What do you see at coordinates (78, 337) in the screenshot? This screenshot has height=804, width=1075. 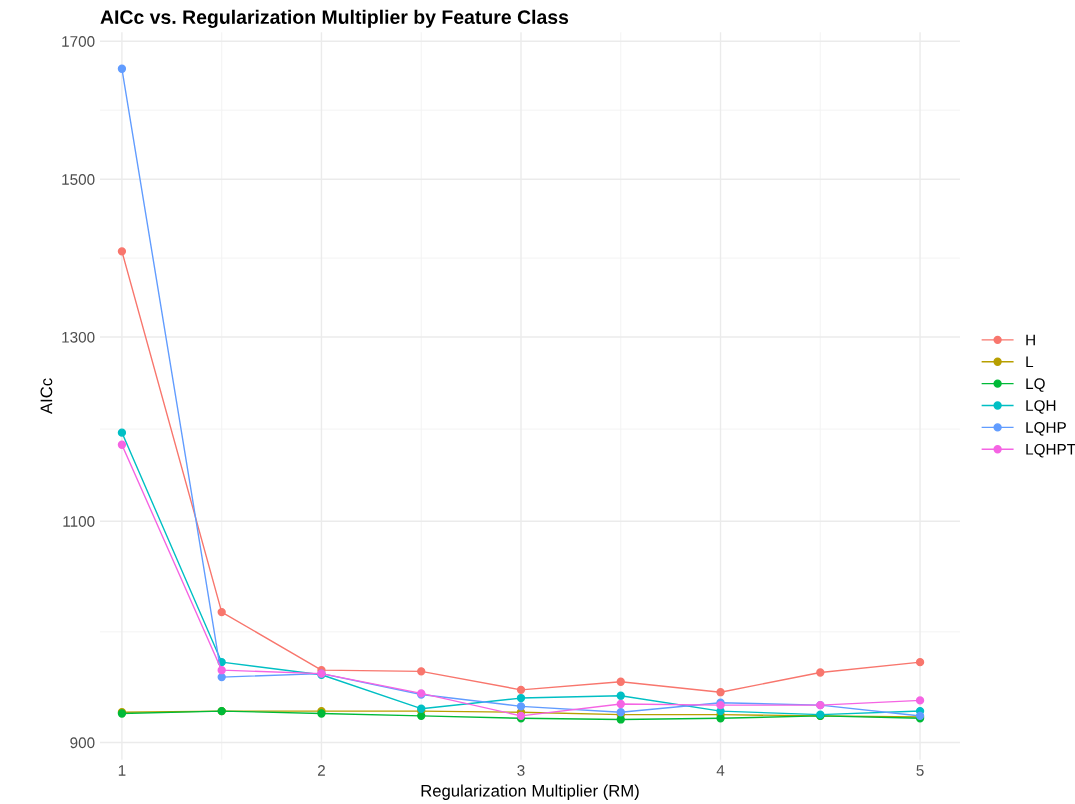 I see `y-tick-label: 1300` at bounding box center [78, 337].